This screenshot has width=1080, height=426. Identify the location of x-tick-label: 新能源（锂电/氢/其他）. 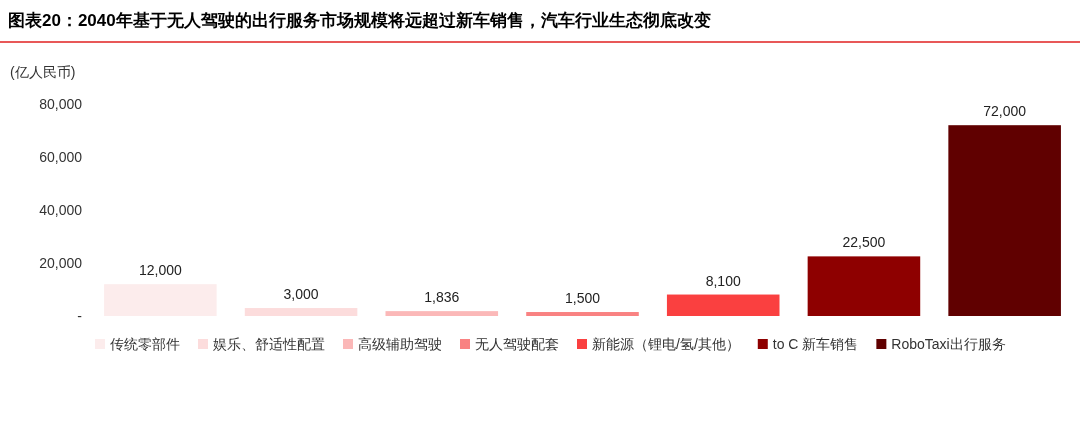
(666, 344).